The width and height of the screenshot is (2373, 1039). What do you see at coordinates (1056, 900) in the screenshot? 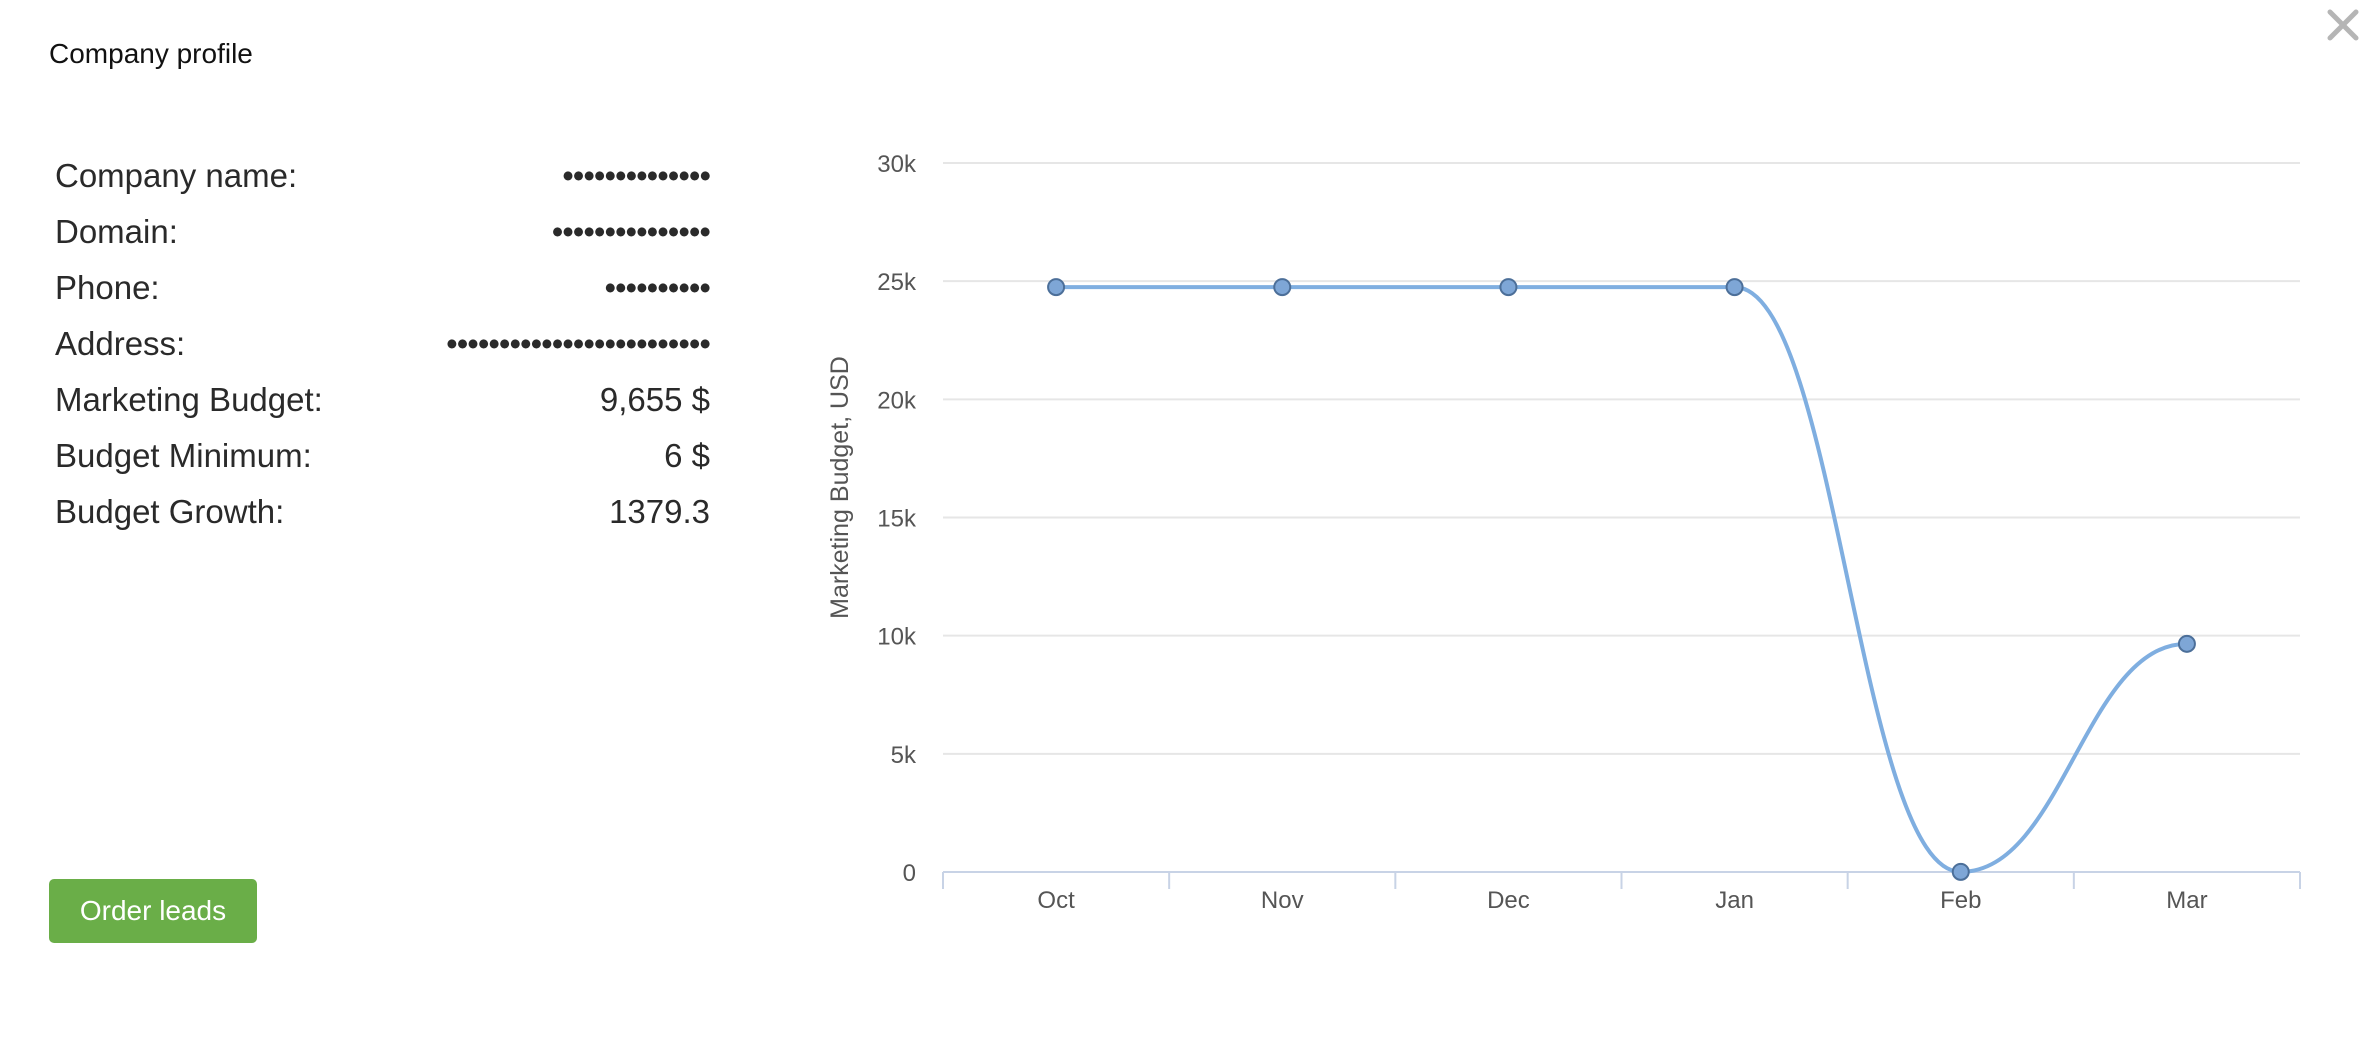
I see `x-tick-label: Oct` at bounding box center [1056, 900].